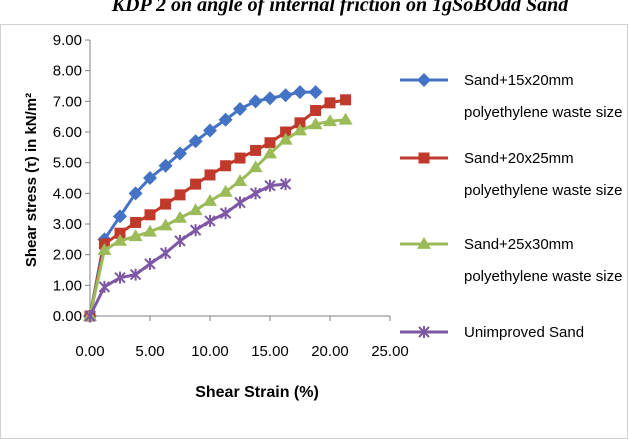 The image size is (628, 439). What do you see at coordinates (67, 101) in the screenshot?
I see `y-tick-label: 7.00` at bounding box center [67, 101].